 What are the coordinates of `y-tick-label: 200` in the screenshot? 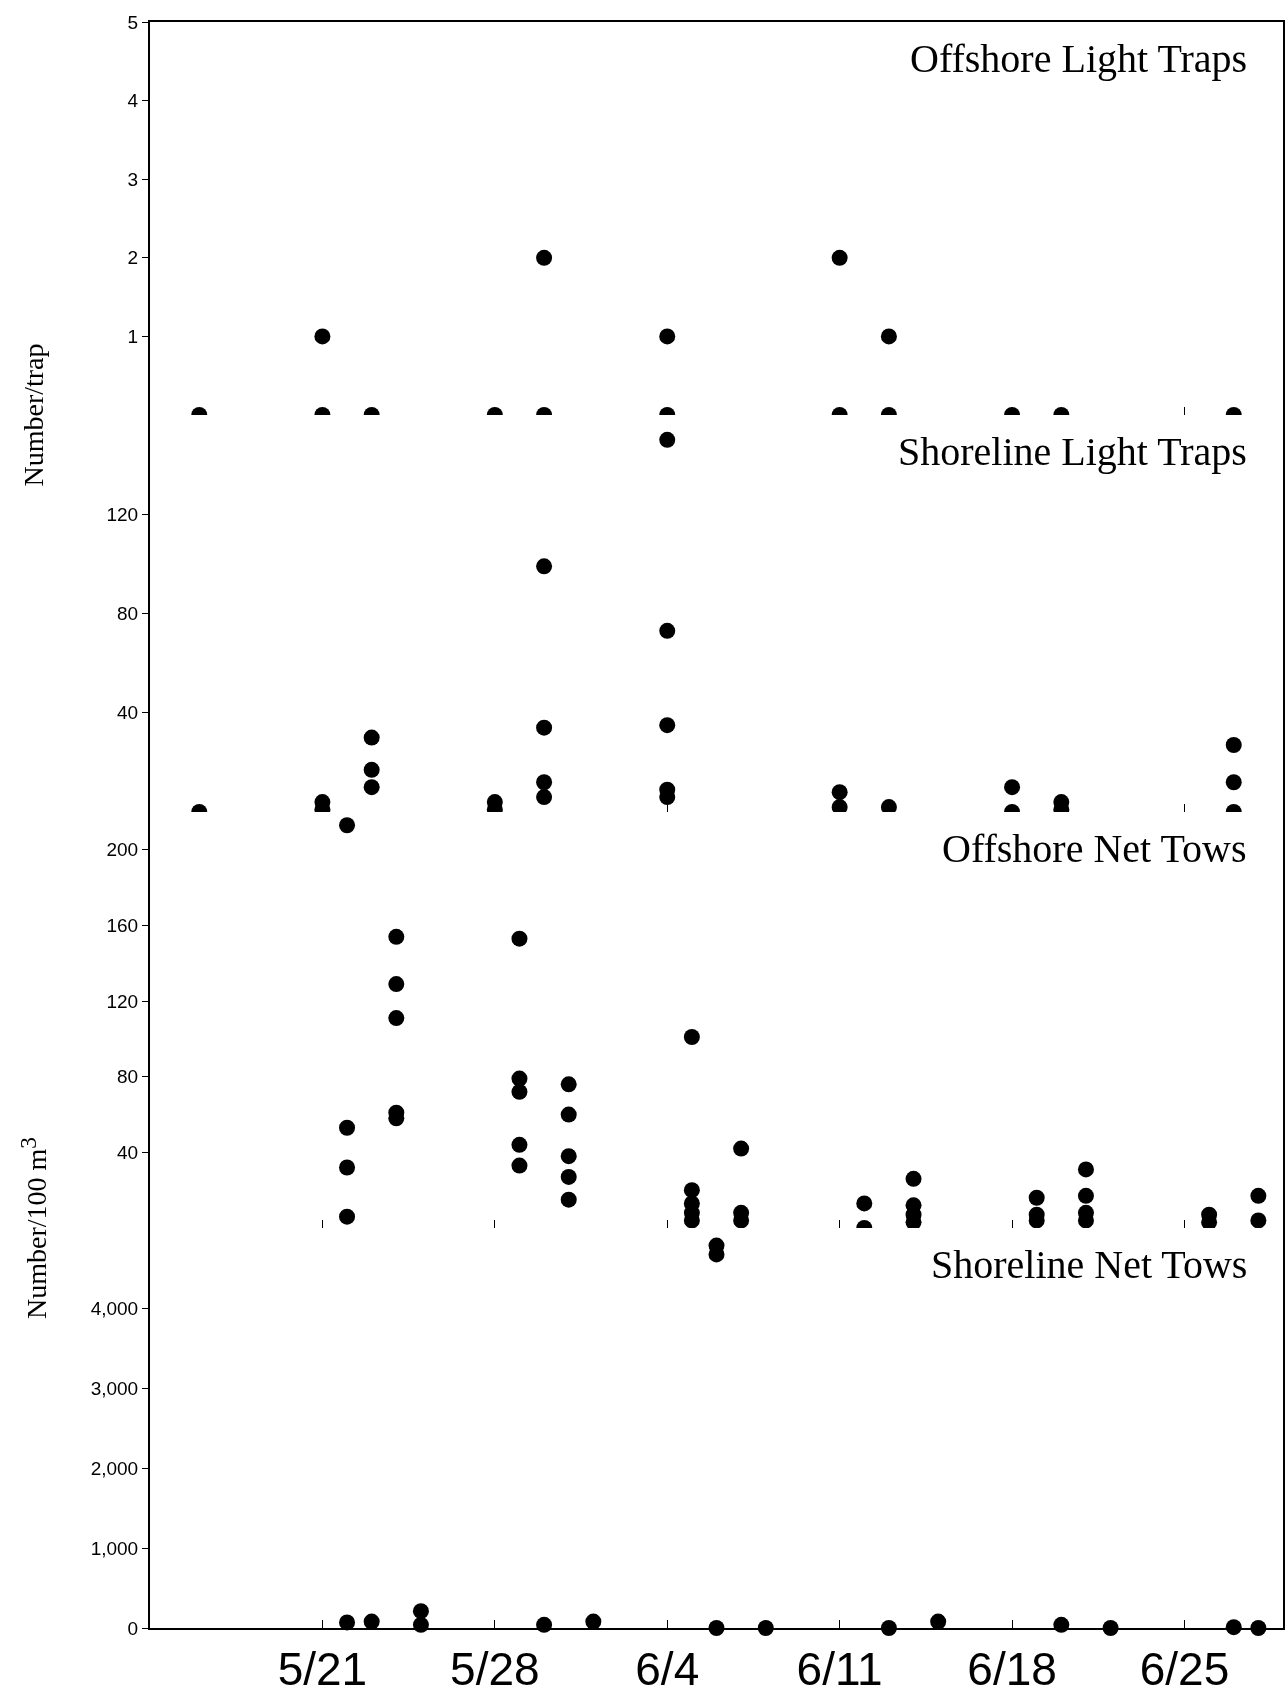 It's located at (122, 850).